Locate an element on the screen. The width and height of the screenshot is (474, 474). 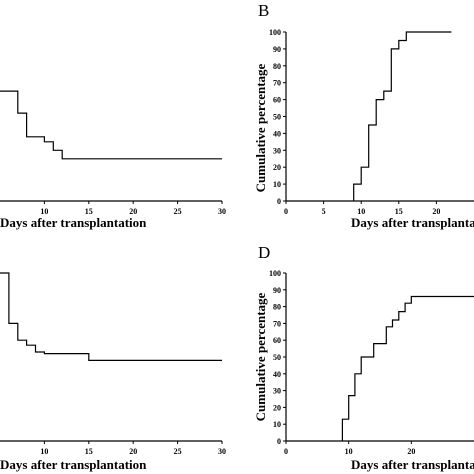
panel-b-x-ticks: 0 5 10 15 20 is located at coordinates (362, 208).